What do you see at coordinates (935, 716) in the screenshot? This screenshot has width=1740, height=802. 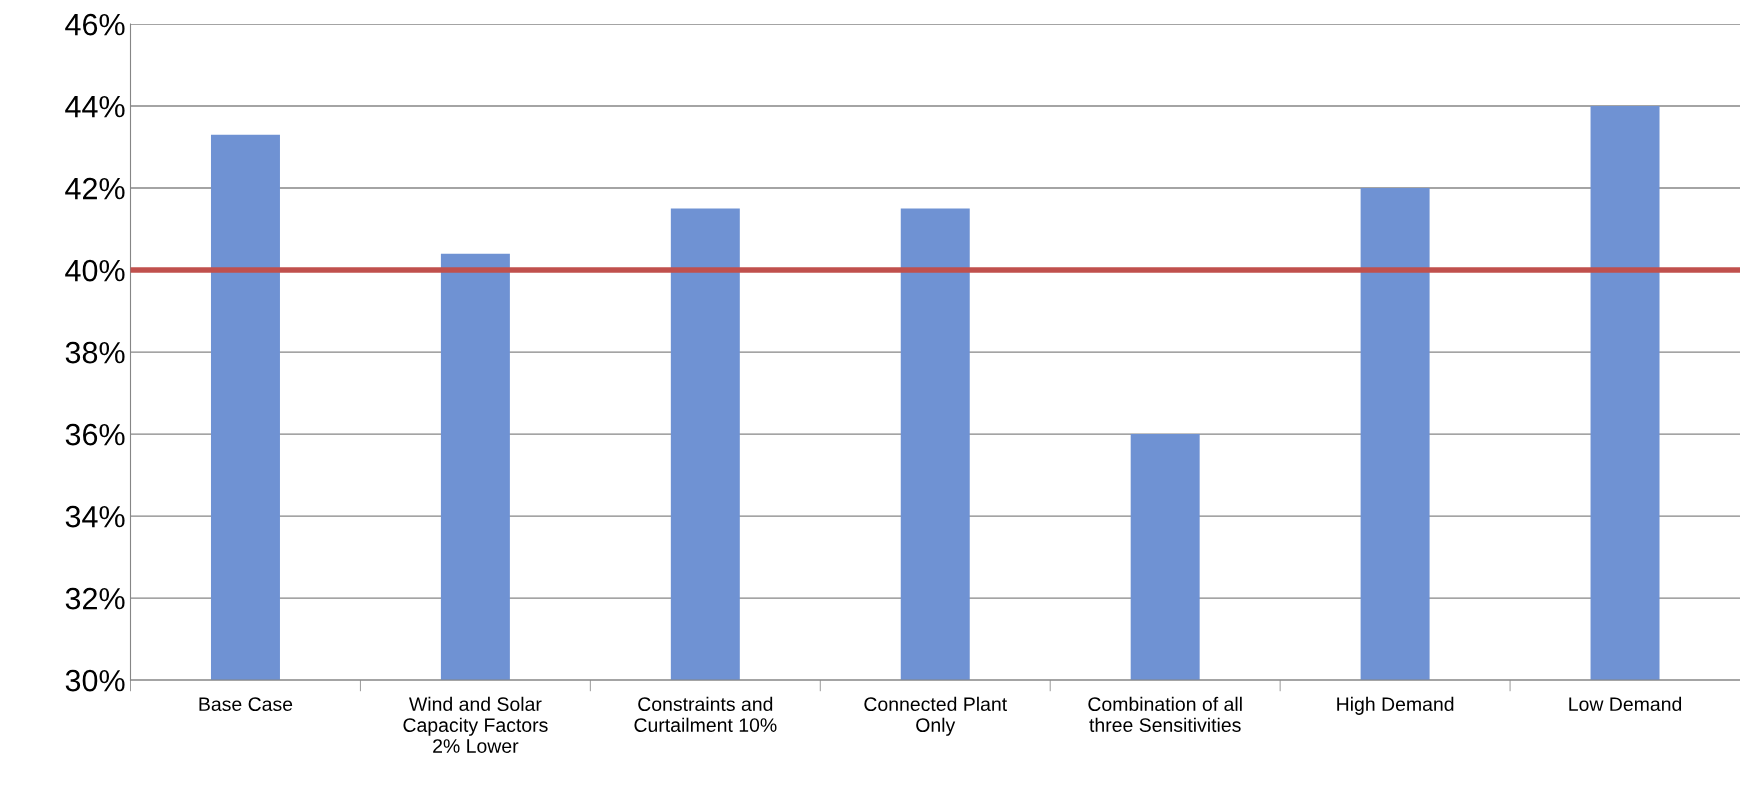 I see `x-tick-label: Connected Plant Only` at bounding box center [935, 716].